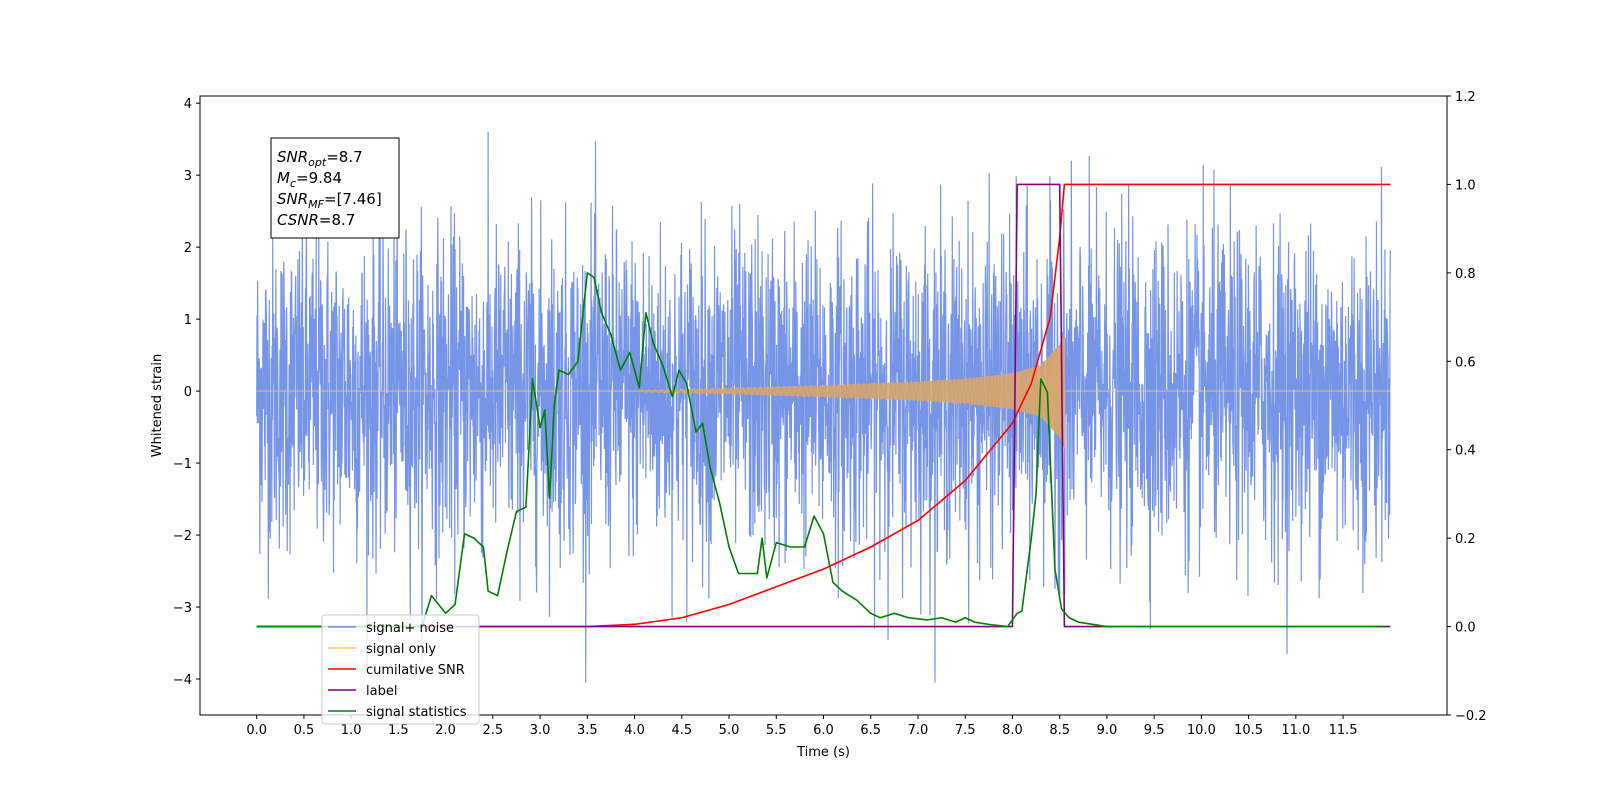 This screenshot has height=800, width=1600. Describe the element at coordinates (351, 730) in the screenshot. I see `x-tick-label: 1.0` at that location.